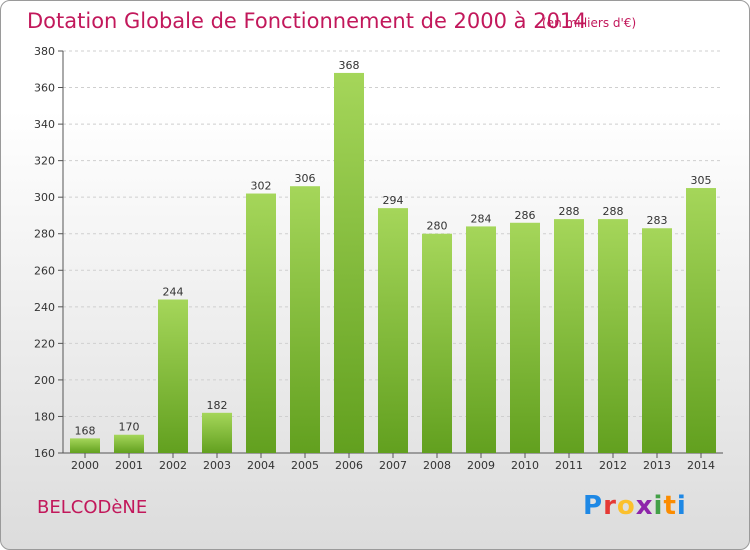 The image size is (750, 550). What do you see at coordinates (657, 465) in the screenshot?
I see `x-tick-label: 2013` at bounding box center [657, 465].